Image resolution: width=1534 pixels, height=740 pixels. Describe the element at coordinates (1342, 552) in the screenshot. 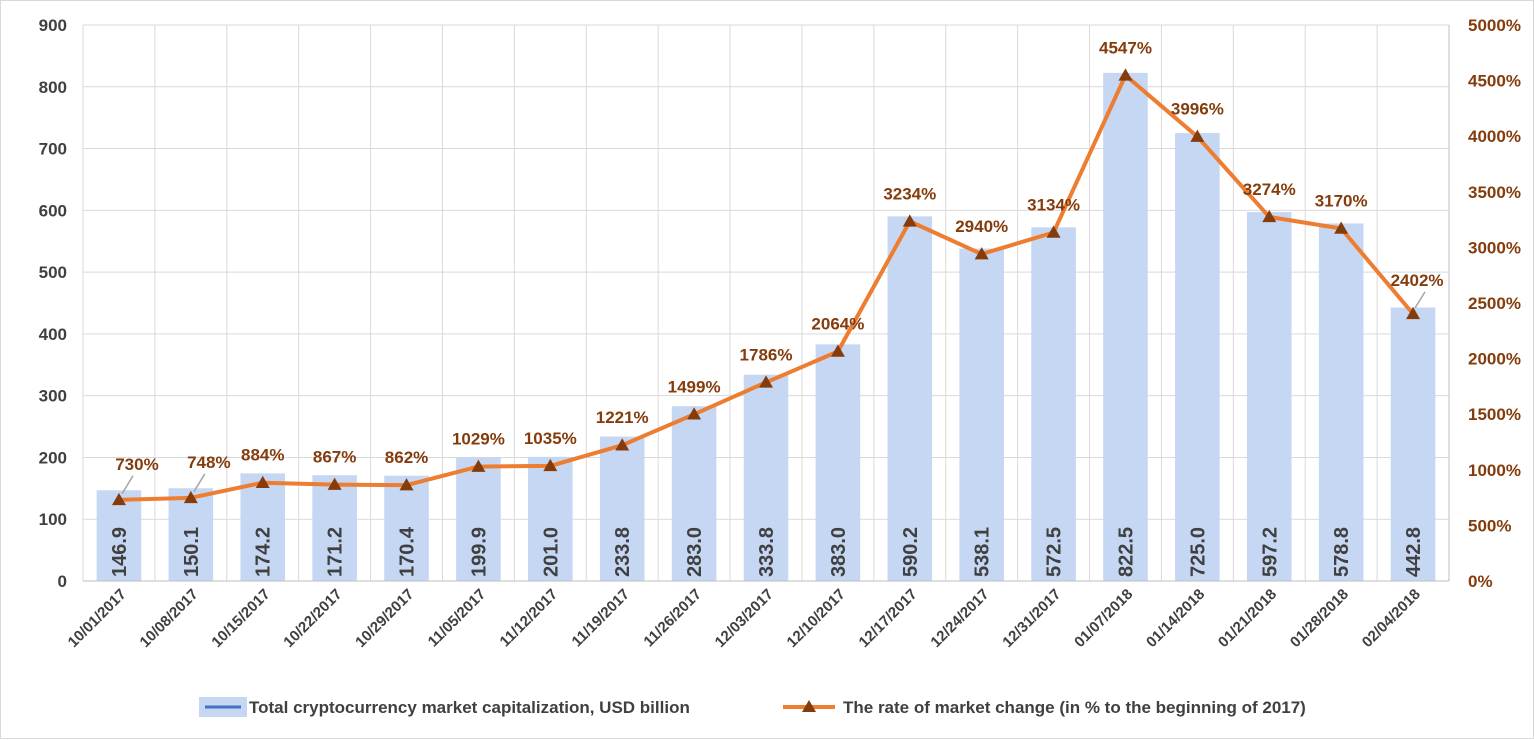

I see `bar-value-label: 578.8` at that location.